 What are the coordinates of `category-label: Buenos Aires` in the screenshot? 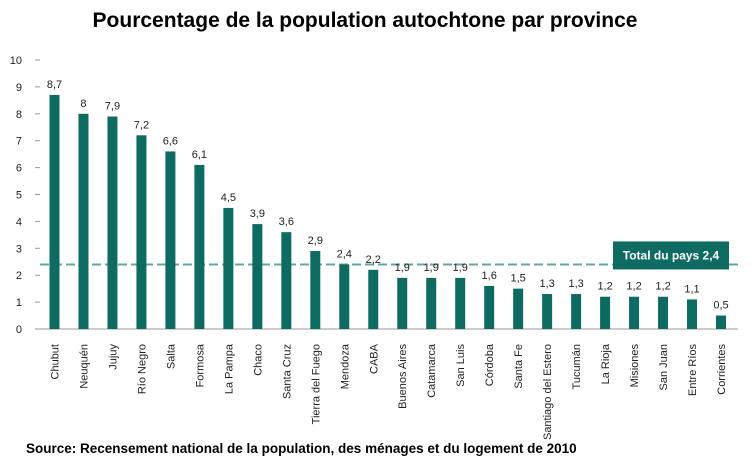 It's located at (403, 376).